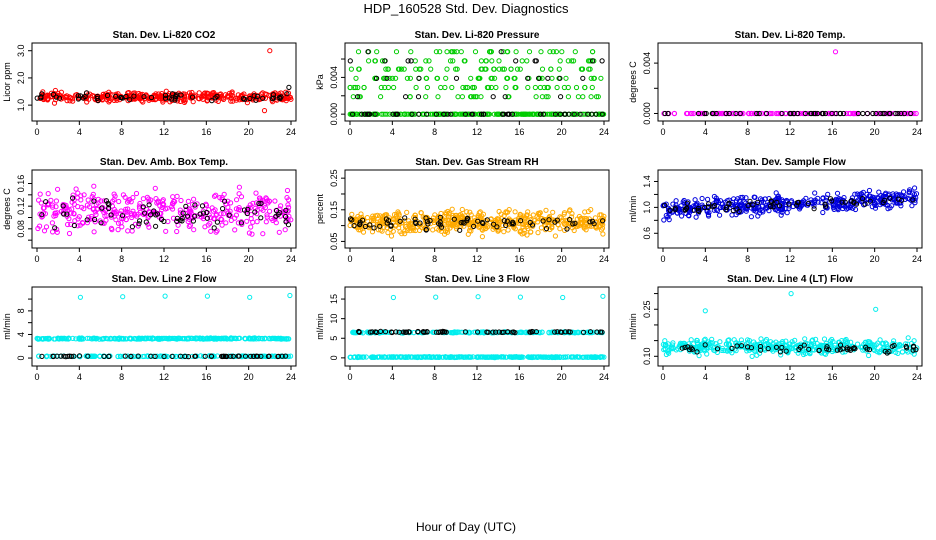 The width and height of the screenshot is (936, 540). I want to click on panel-title: Stan. Dev. Line 4 (LT) Flow, so click(790, 279).